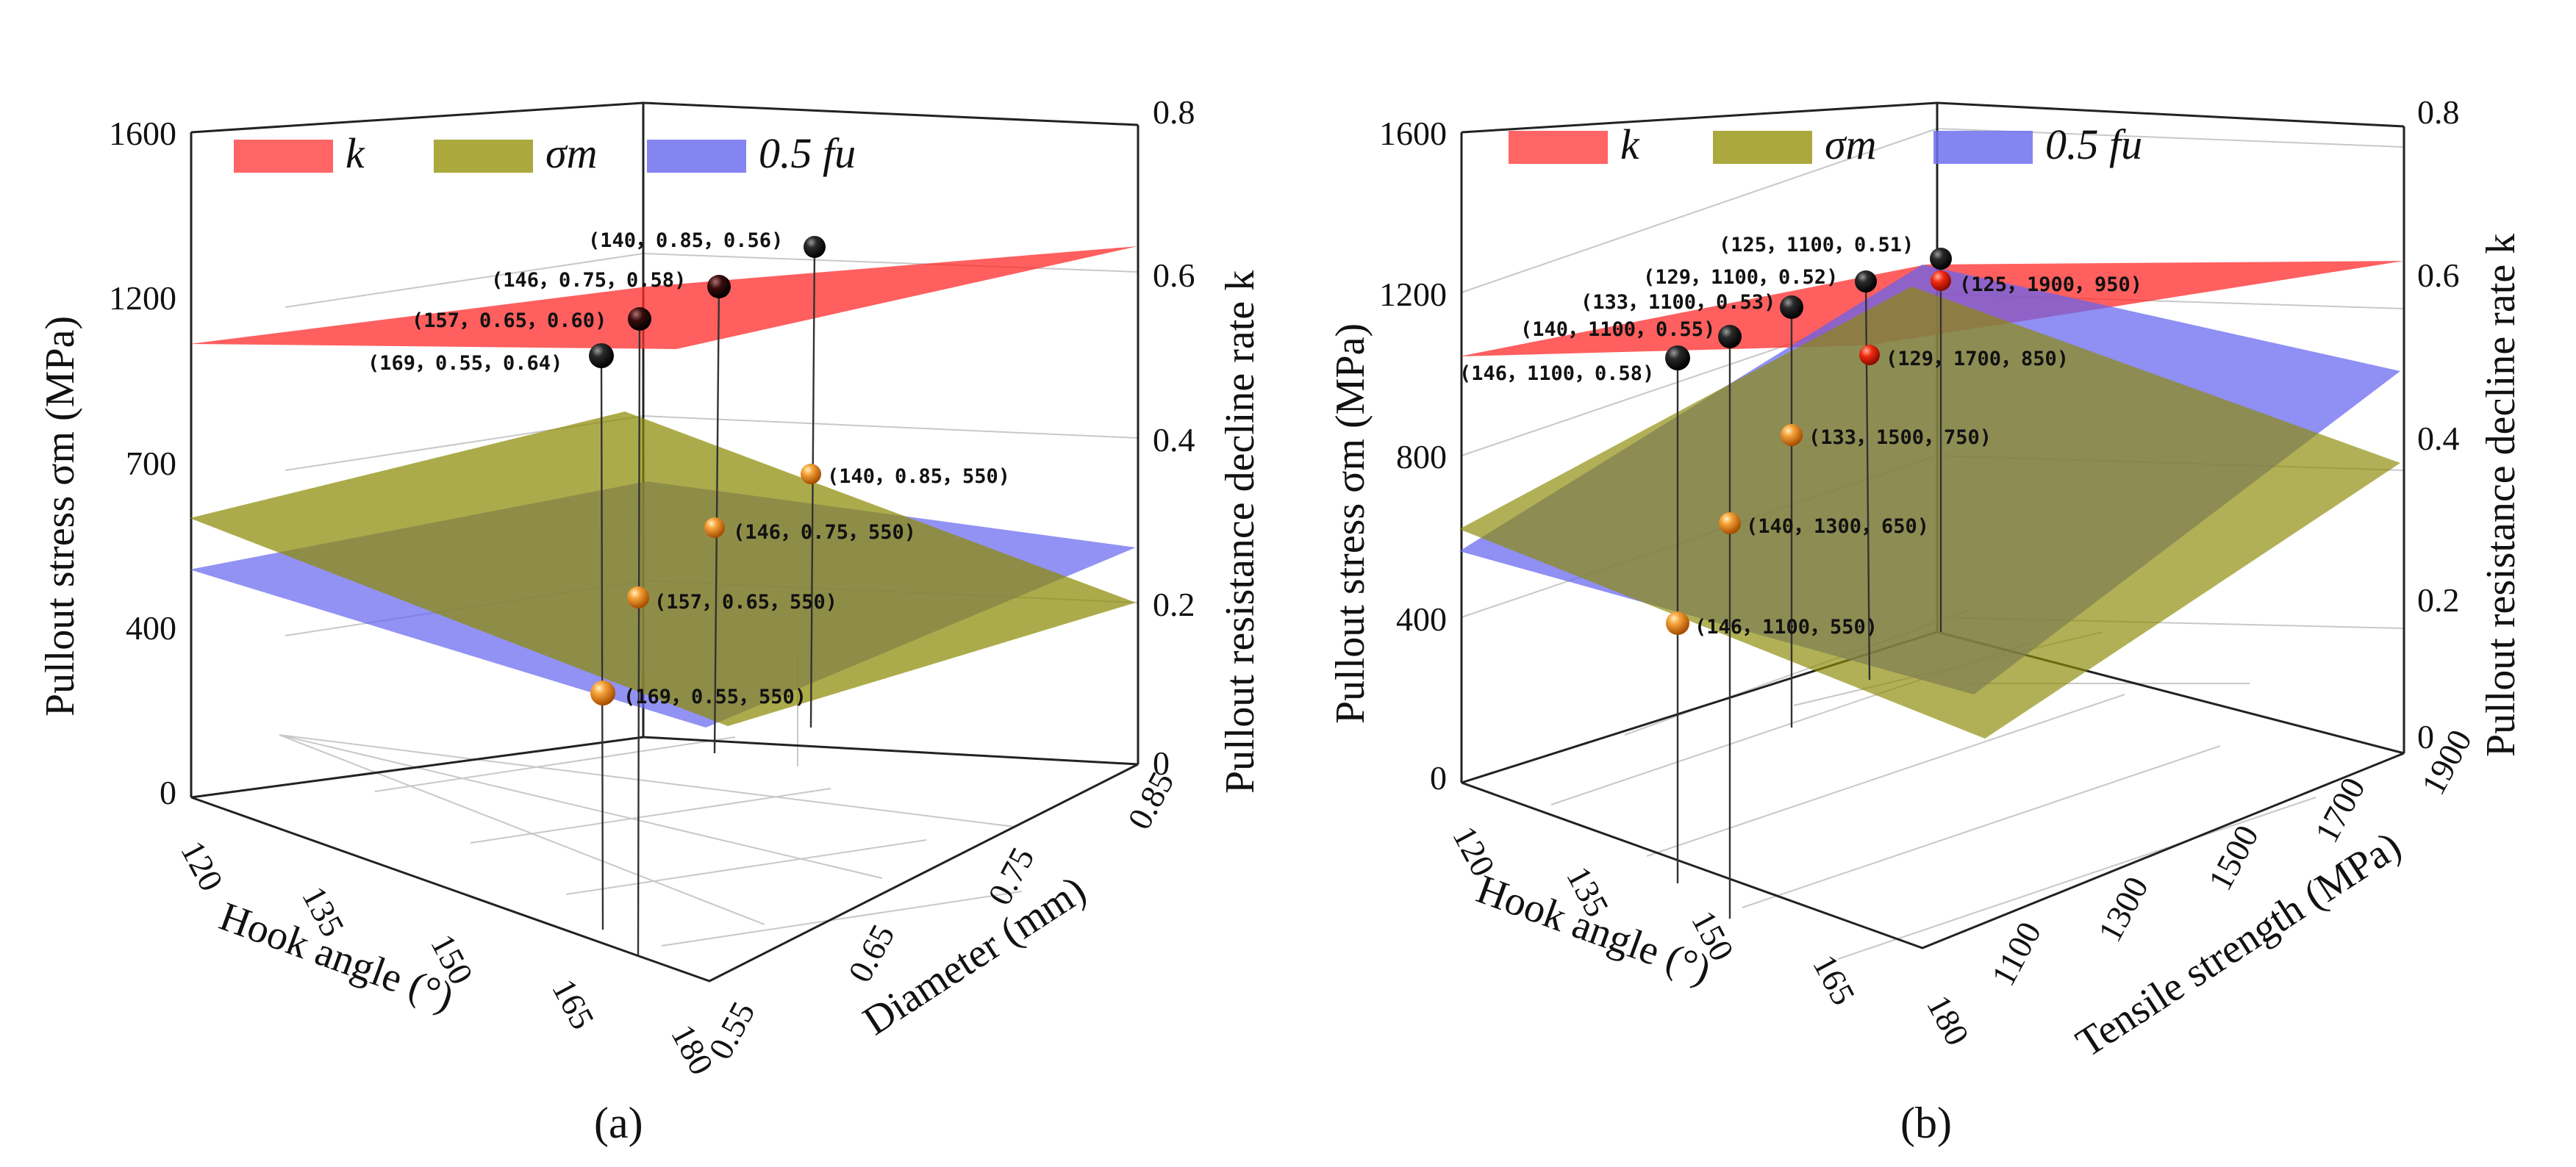 The width and height of the screenshot is (2576, 1167). Describe the element at coordinates (872, 953) in the screenshot. I see `y-tick: 0.65` at that location.